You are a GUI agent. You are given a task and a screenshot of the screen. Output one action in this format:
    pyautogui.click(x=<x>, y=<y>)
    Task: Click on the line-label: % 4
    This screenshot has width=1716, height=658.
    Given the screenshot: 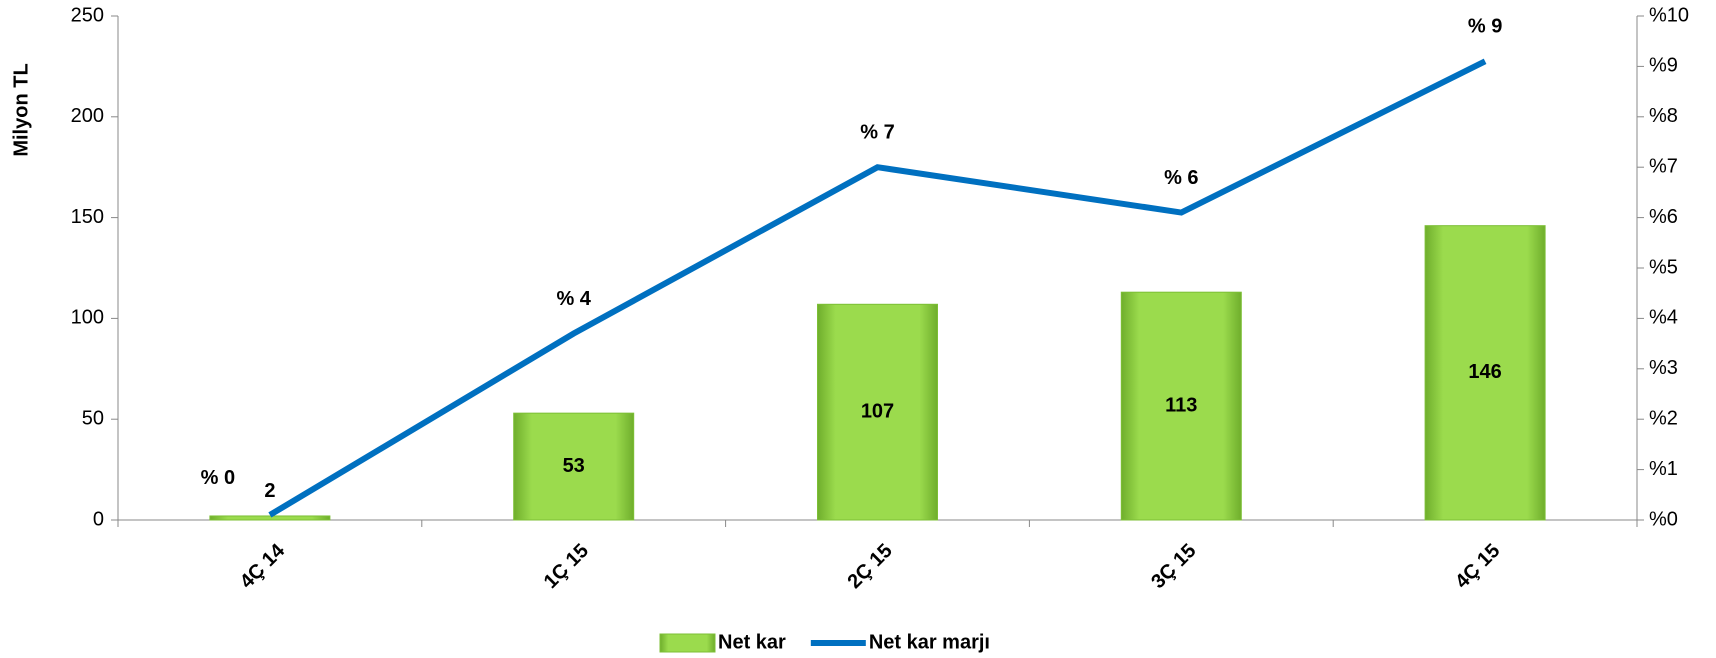 What is the action you would take?
    pyautogui.click(x=573, y=299)
    